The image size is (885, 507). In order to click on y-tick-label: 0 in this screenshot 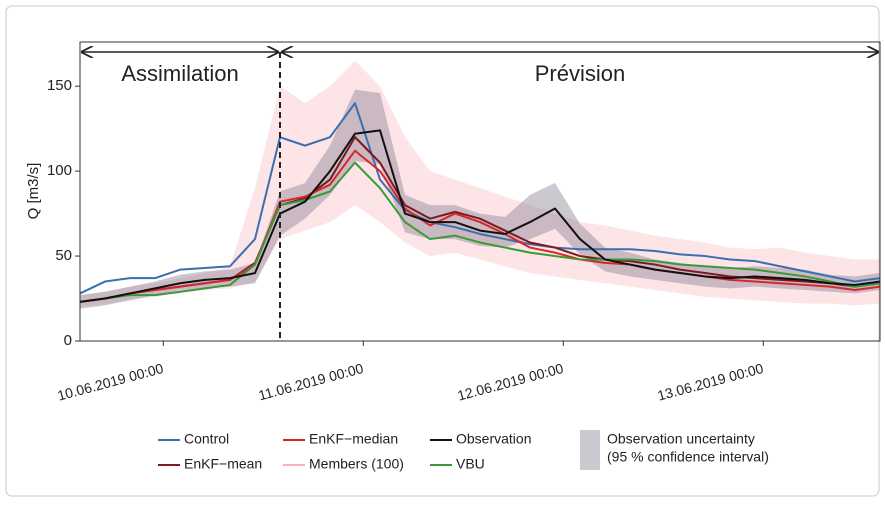, I will do `click(68, 340)`.